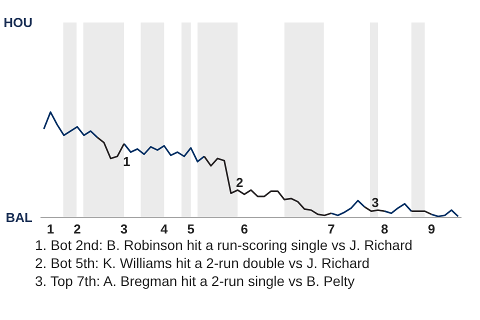  What do you see at coordinates (202, 263) in the screenshot?
I see `text: 2. Bot 5th: K. Williams hit a 2-run double vs J. Richard` at bounding box center [202, 263].